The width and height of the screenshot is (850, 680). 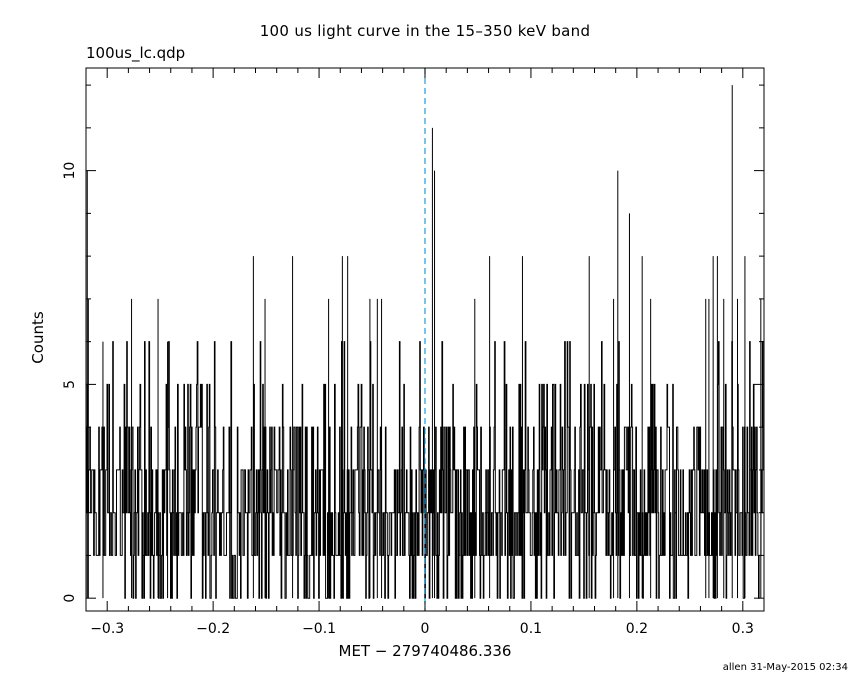 What do you see at coordinates (136, 53) in the screenshot?
I see `chart-subtitle: 100us_lc.qdp` at bounding box center [136, 53].